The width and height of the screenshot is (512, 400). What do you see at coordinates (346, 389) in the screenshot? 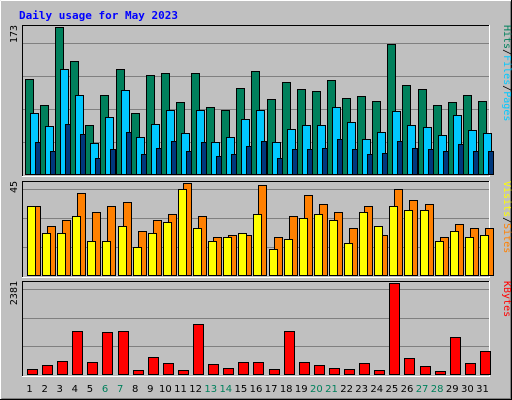
I see `x-tick-day-22: 22` at bounding box center [346, 389].